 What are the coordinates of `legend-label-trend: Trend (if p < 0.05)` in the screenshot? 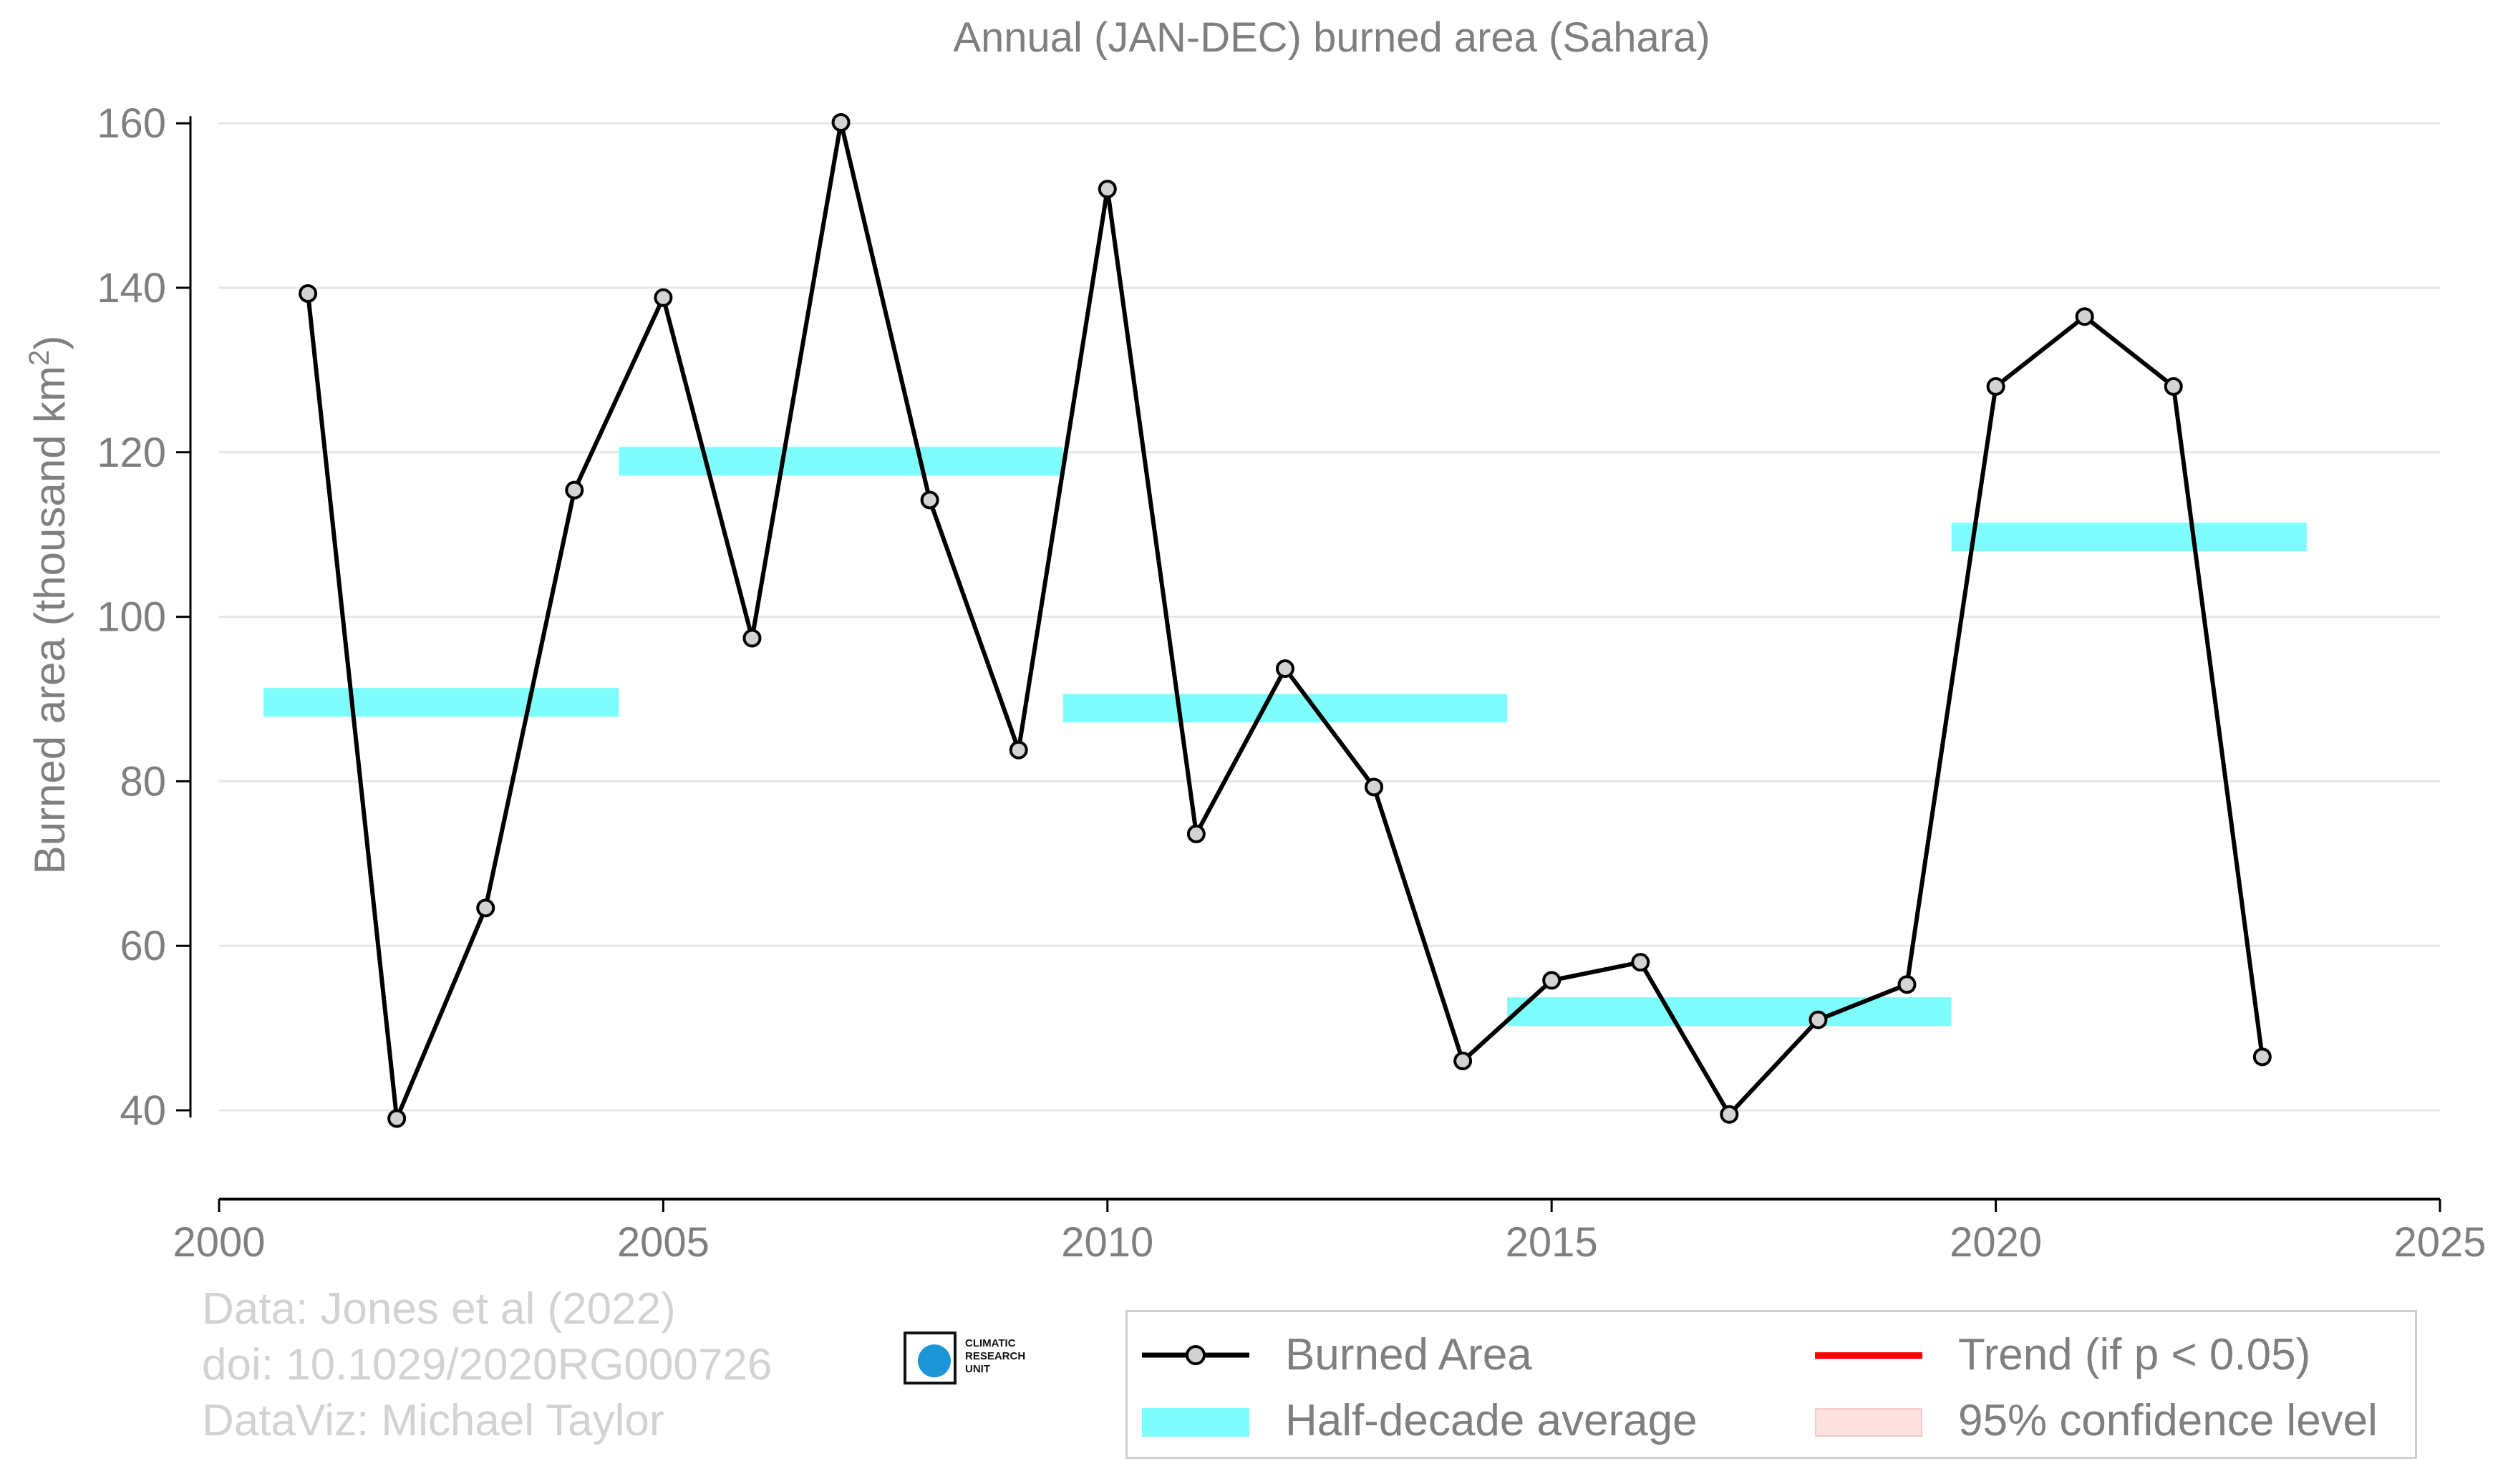 It's located at (2134, 1354).